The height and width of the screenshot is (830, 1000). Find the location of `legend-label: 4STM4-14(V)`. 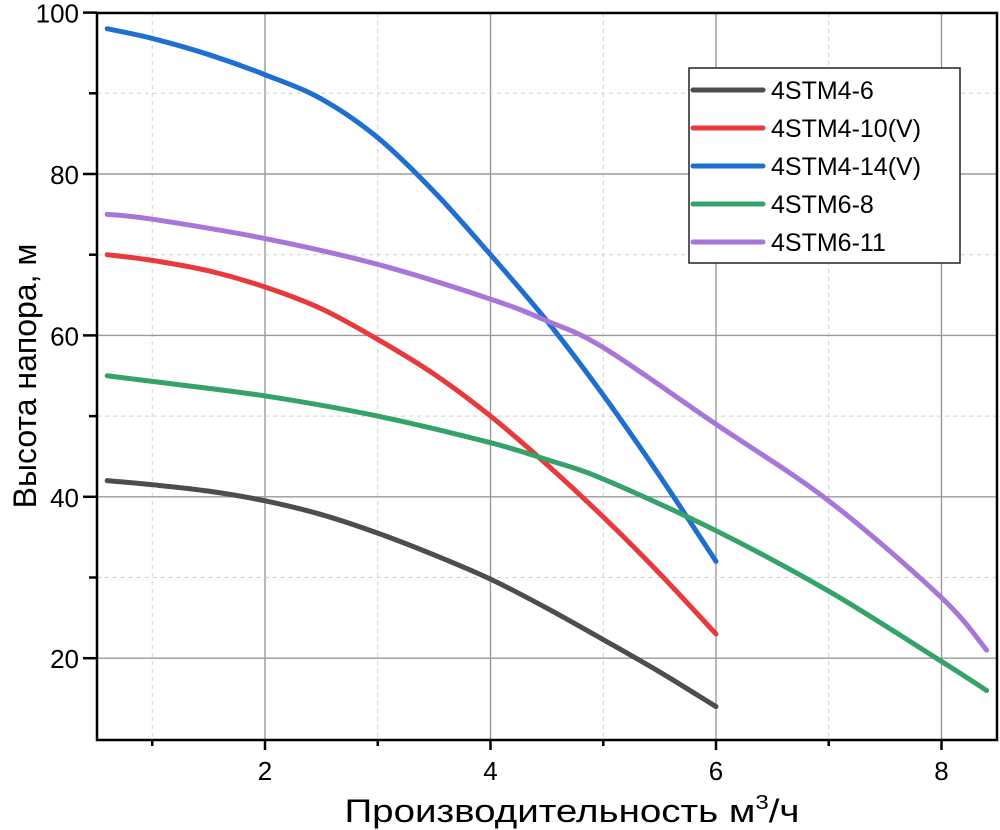

legend-label: 4STM4-14(V) is located at coordinates (846, 167).